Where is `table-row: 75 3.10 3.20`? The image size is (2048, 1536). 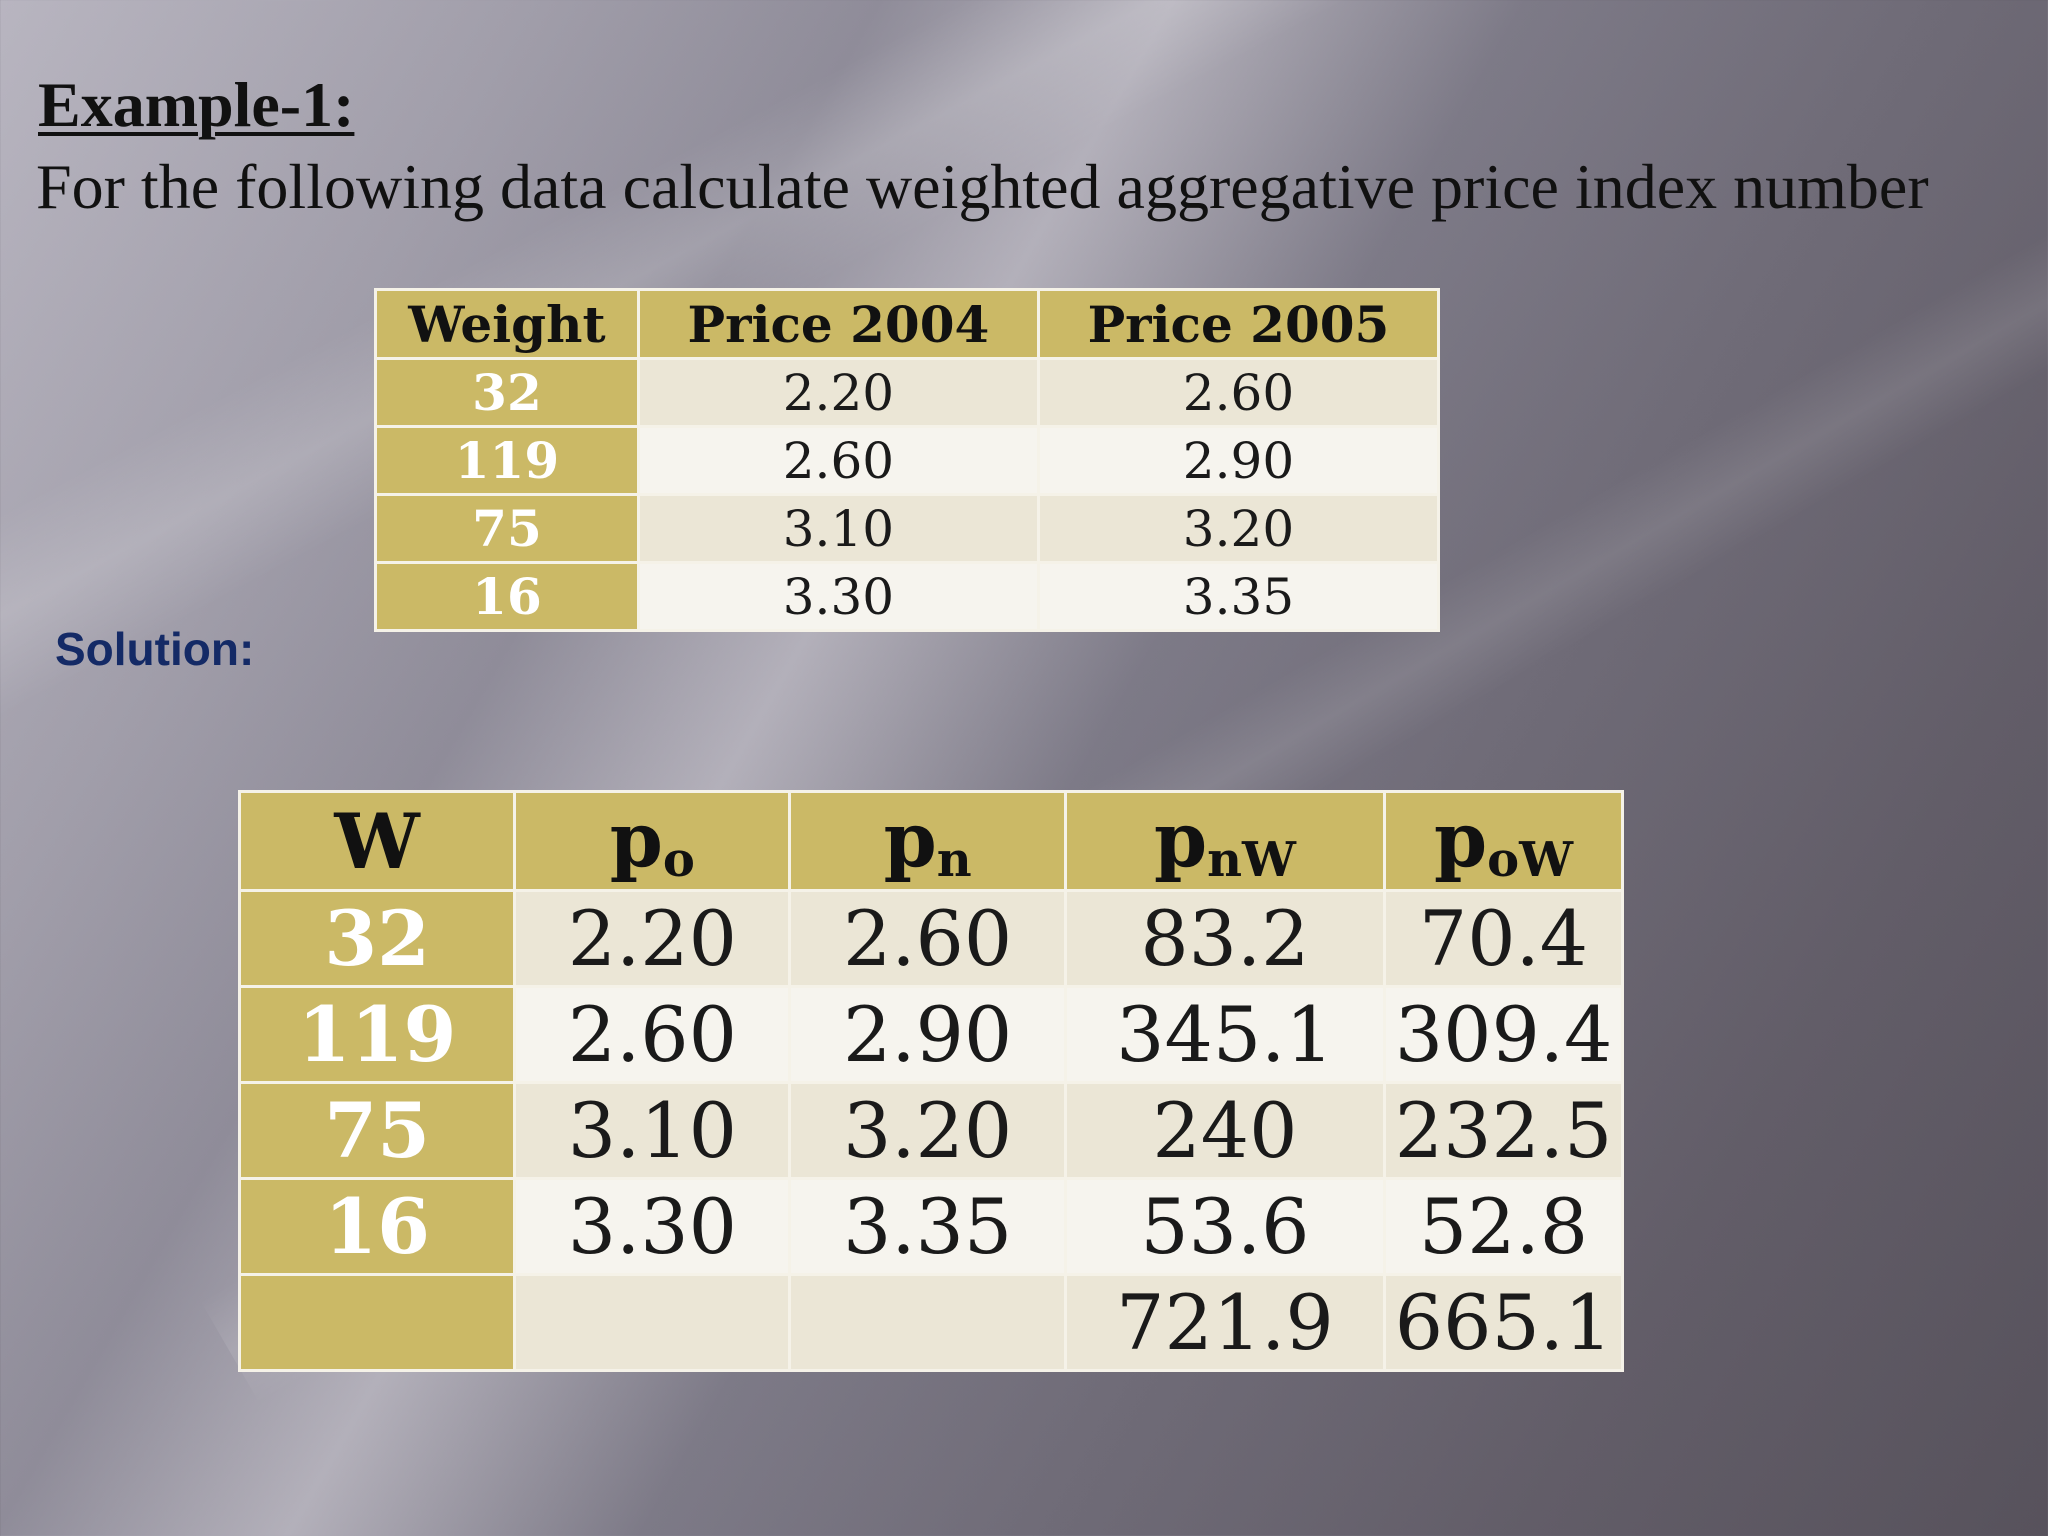 table-row: 75 3.10 3.20 is located at coordinates (907, 528).